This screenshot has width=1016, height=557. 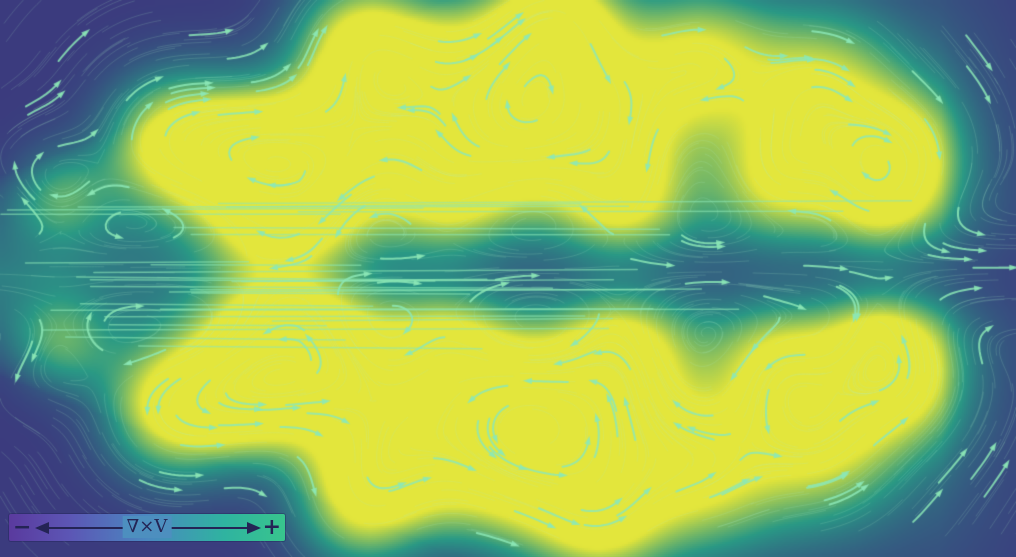 I want to click on legend-curl-label: ∇×V, so click(x=147, y=527).